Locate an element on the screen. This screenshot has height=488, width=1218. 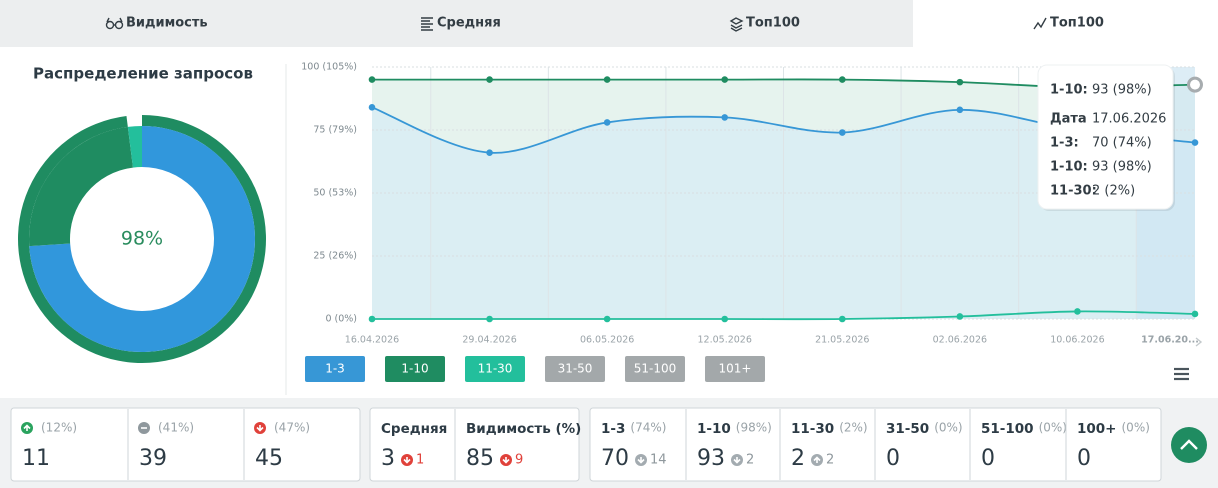
stat-value: 11 is located at coordinates (36, 458).